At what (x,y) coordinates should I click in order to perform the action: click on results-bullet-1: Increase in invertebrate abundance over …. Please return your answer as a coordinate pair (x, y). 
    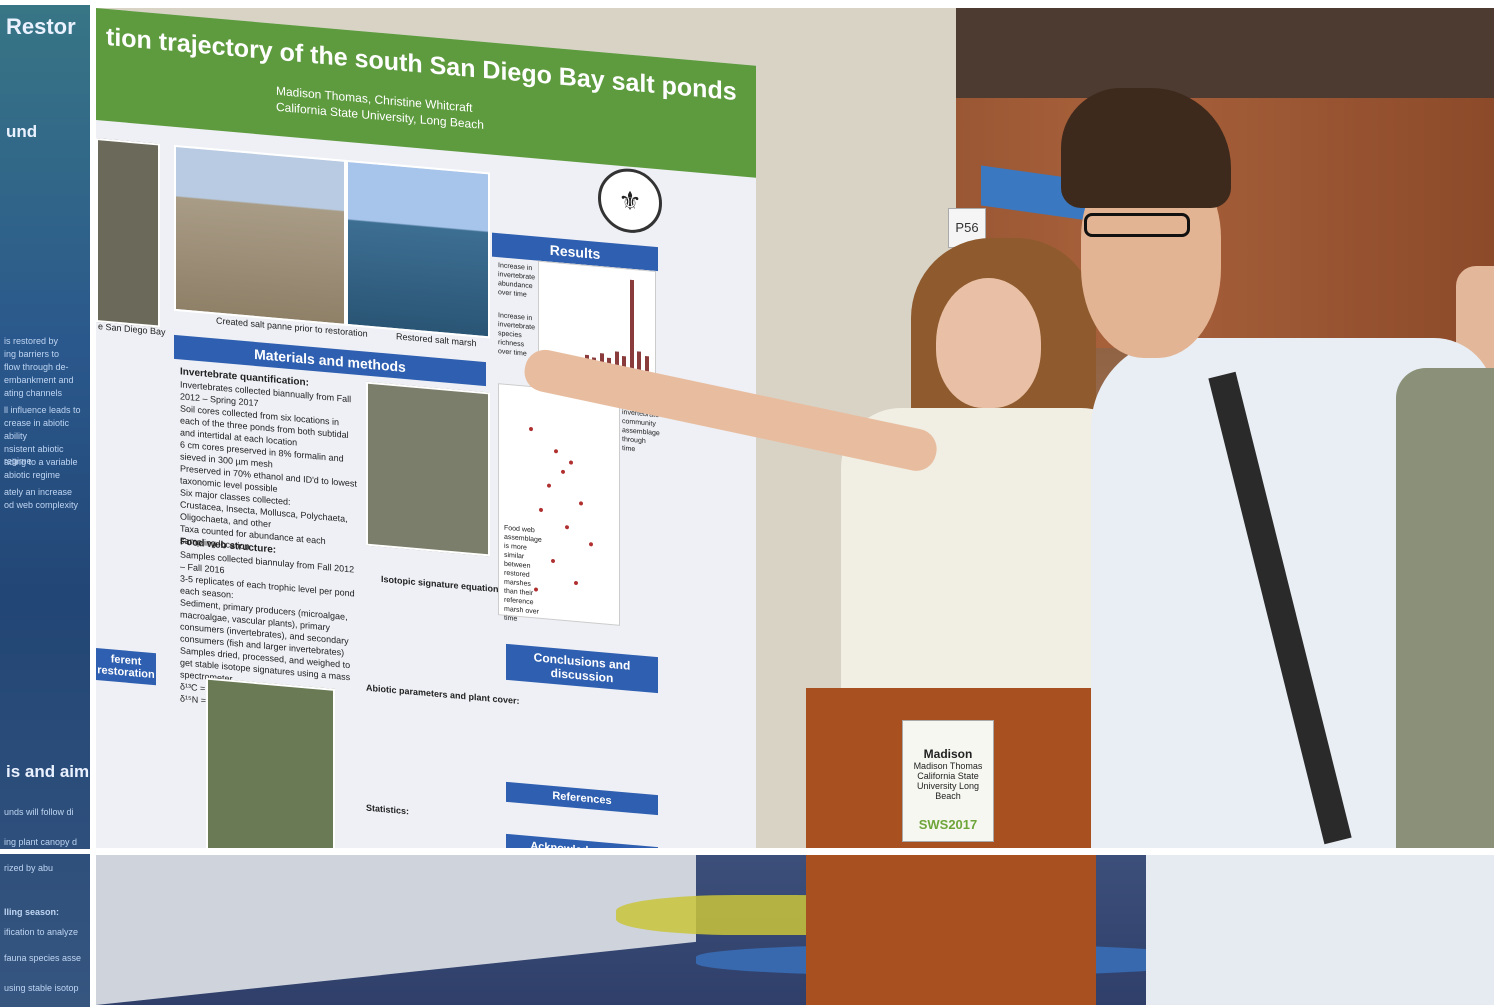
    Looking at the image, I should click on (516, 280).